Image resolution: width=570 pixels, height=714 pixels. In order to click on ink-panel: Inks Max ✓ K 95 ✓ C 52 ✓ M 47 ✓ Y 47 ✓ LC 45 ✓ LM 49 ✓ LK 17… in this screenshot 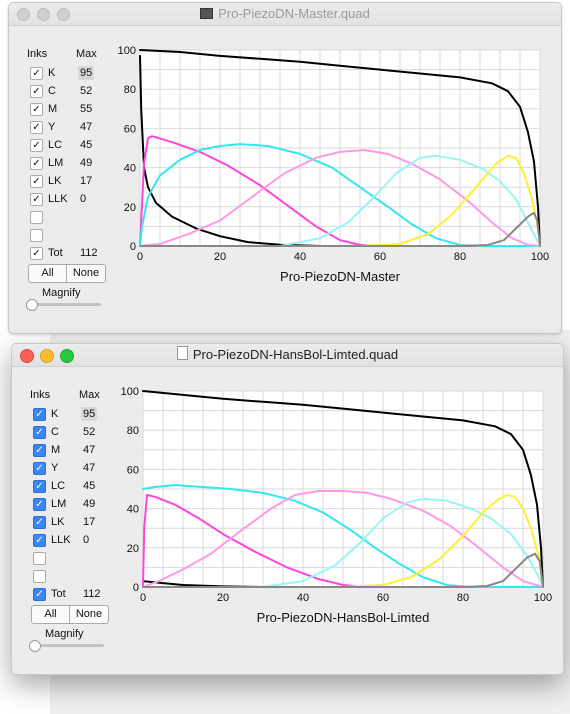, I will do `click(64, 509)`.